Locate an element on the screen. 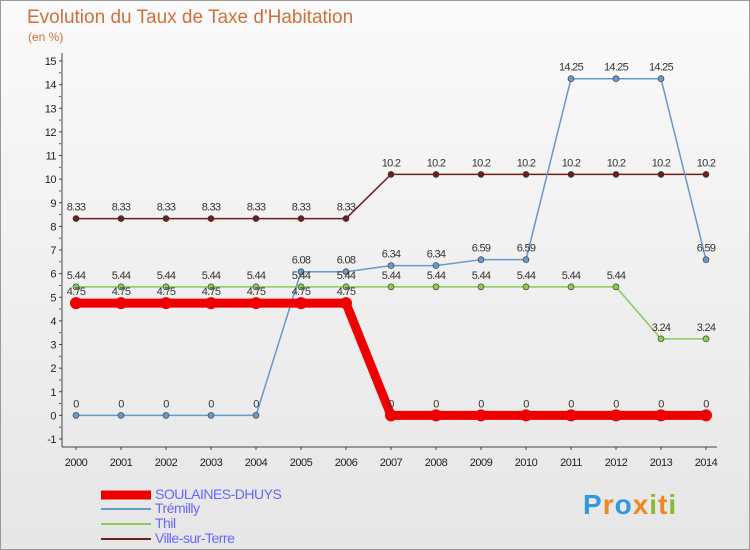  x-tick-label: 2010 is located at coordinates (526, 463).